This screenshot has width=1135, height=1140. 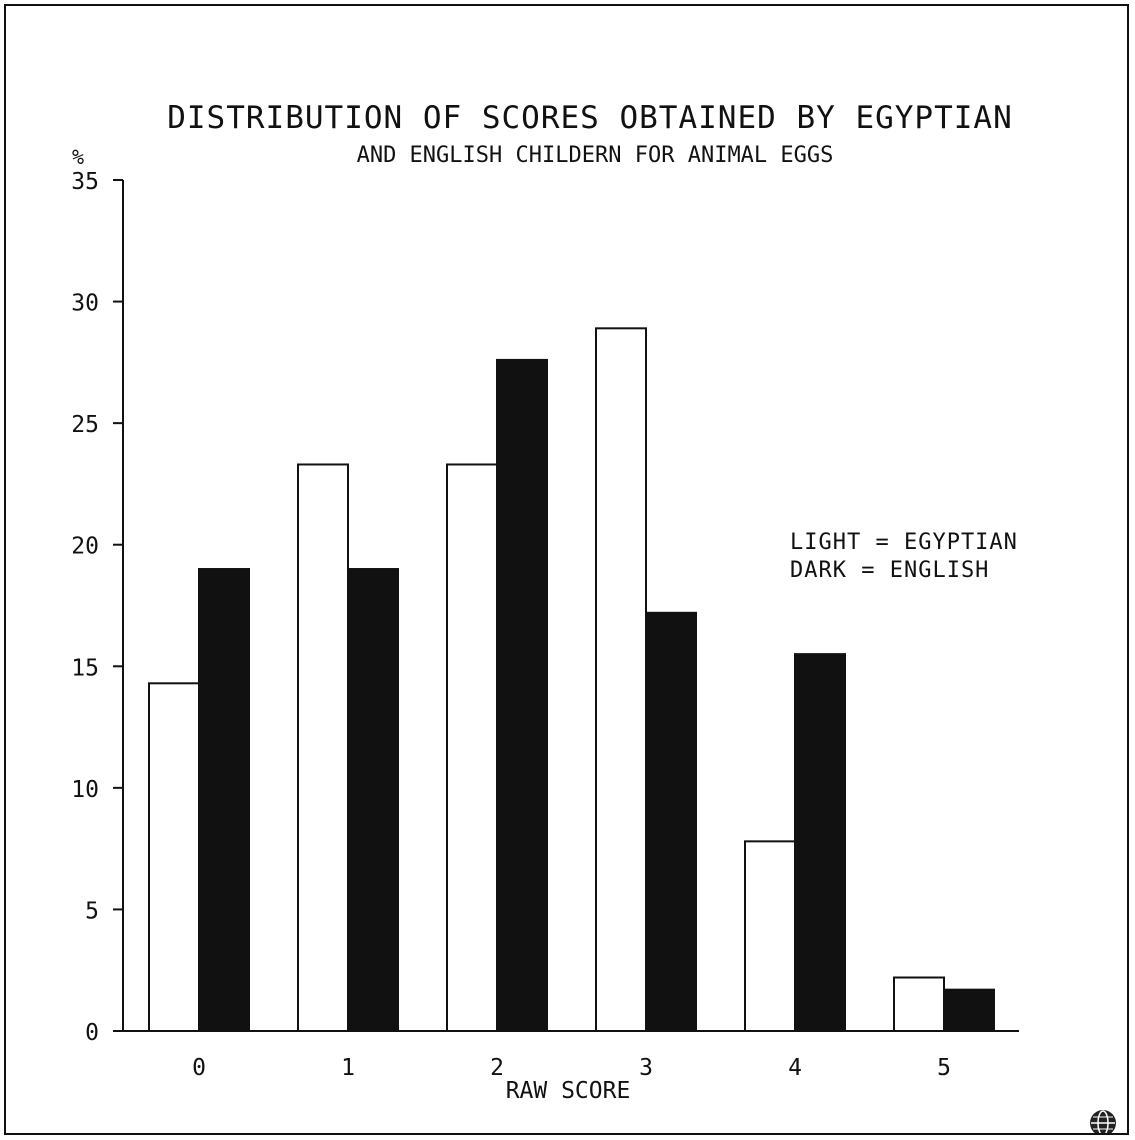 I want to click on x-tick-label: 3, so click(x=646, y=1068).